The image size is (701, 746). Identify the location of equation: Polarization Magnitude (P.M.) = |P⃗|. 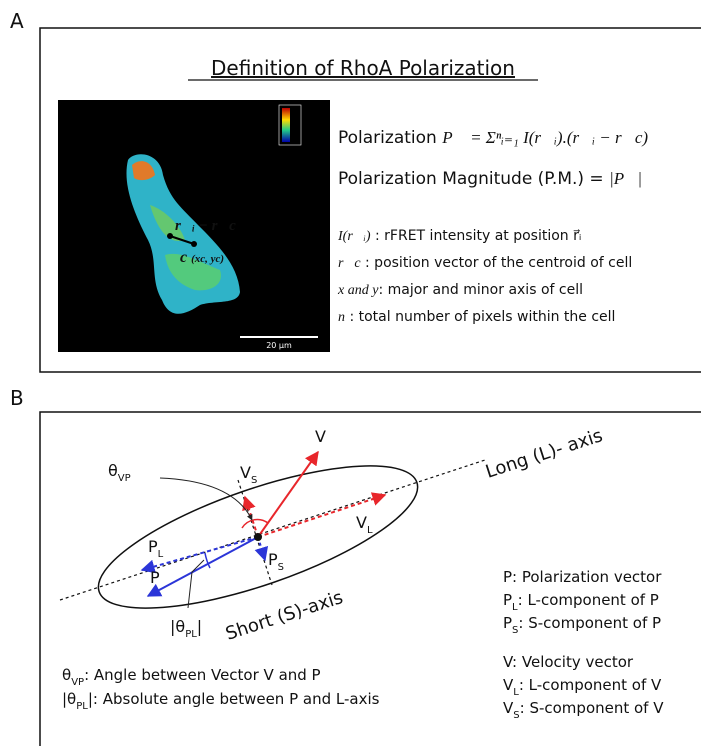
(490, 179).